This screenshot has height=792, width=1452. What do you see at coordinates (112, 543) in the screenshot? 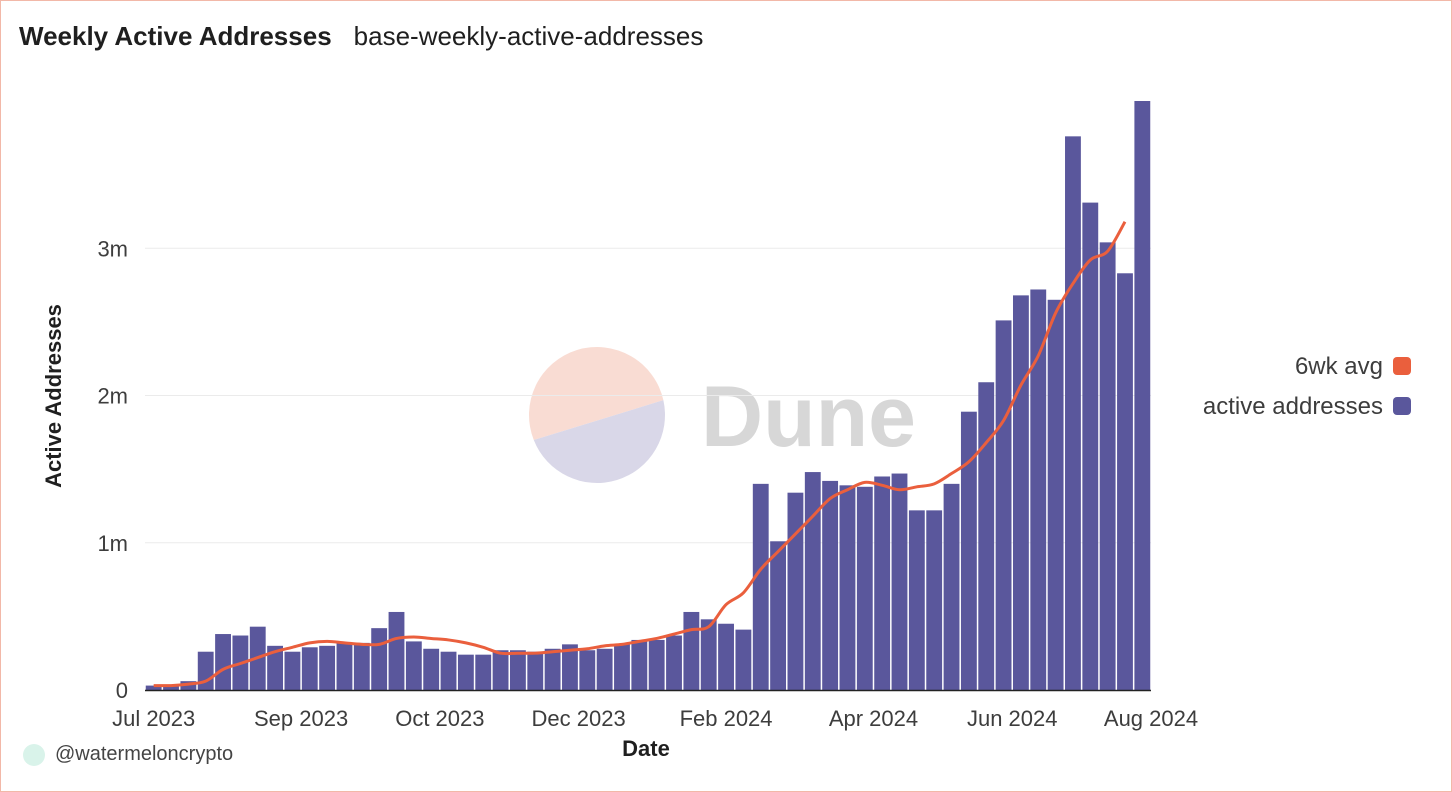
I see `y-tick-label: 1m` at bounding box center [112, 543].